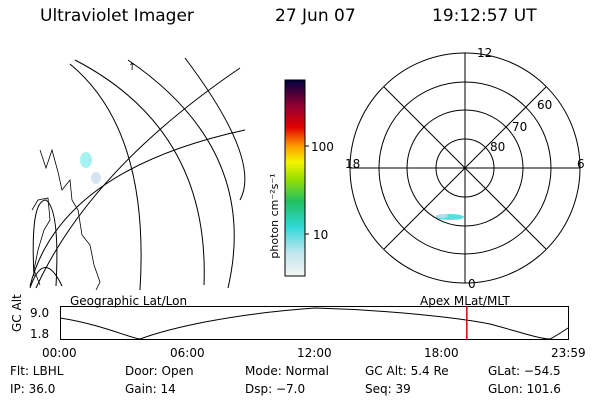 This screenshot has width=600, height=400. What do you see at coordinates (353, 164) in the screenshot?
I see `mlt-label-18: 18` at bounding box center [353, 164].